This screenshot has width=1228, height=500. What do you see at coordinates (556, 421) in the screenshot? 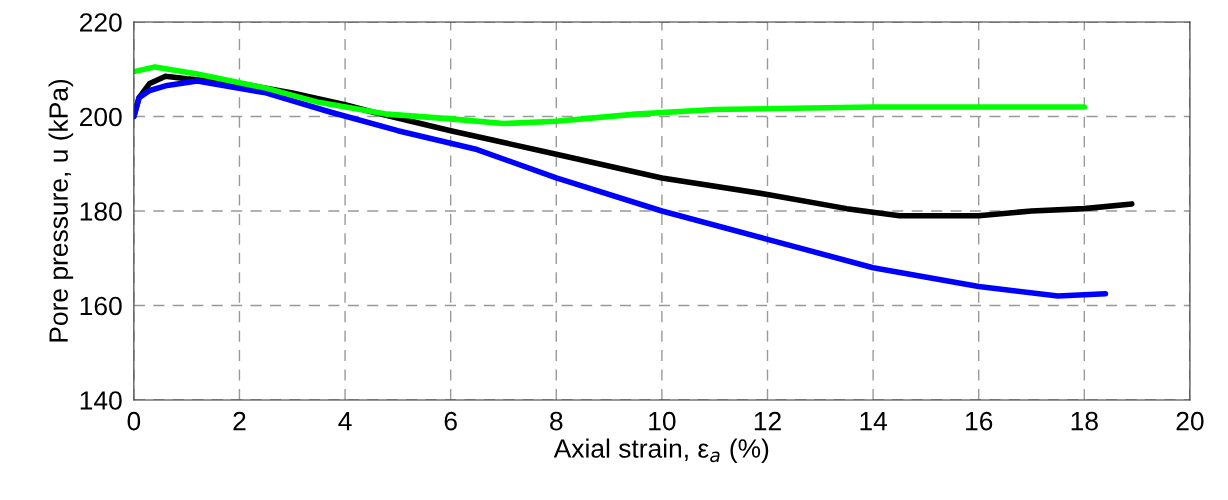
I see `x-tick-label: 8` at bounding box center [556, 421].